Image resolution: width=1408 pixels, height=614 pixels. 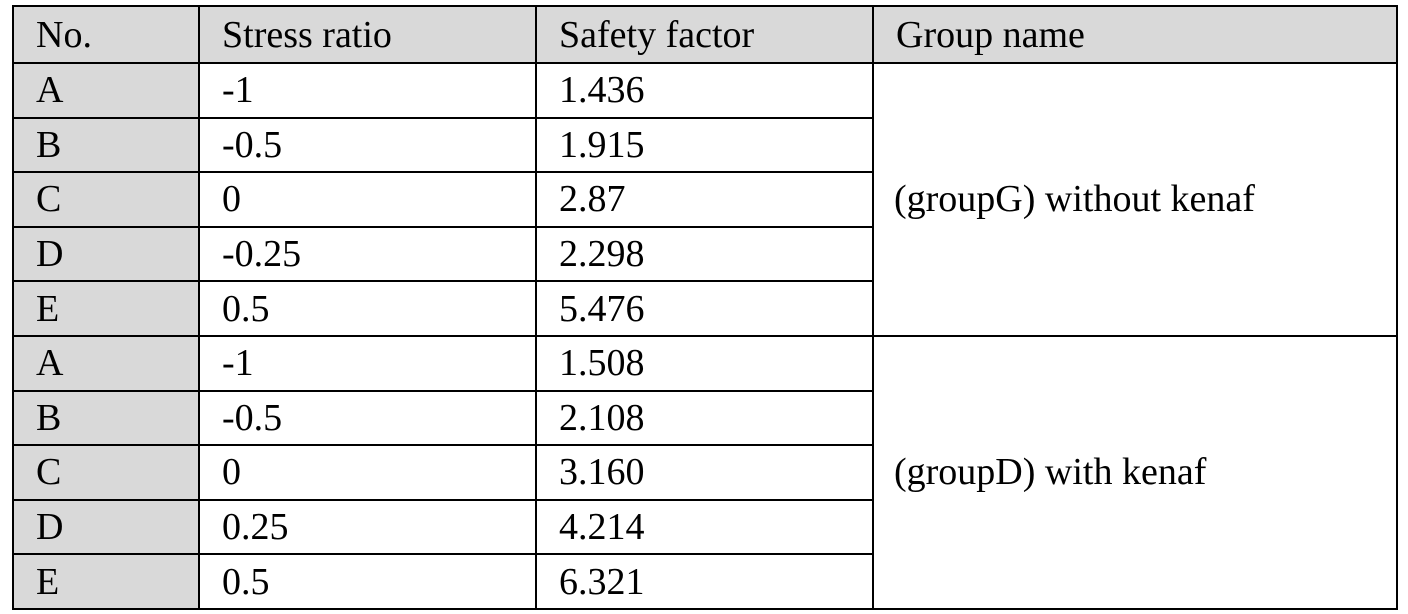 I want to click on table-row: D -0.25 2.298, so click(x=704, y=254).